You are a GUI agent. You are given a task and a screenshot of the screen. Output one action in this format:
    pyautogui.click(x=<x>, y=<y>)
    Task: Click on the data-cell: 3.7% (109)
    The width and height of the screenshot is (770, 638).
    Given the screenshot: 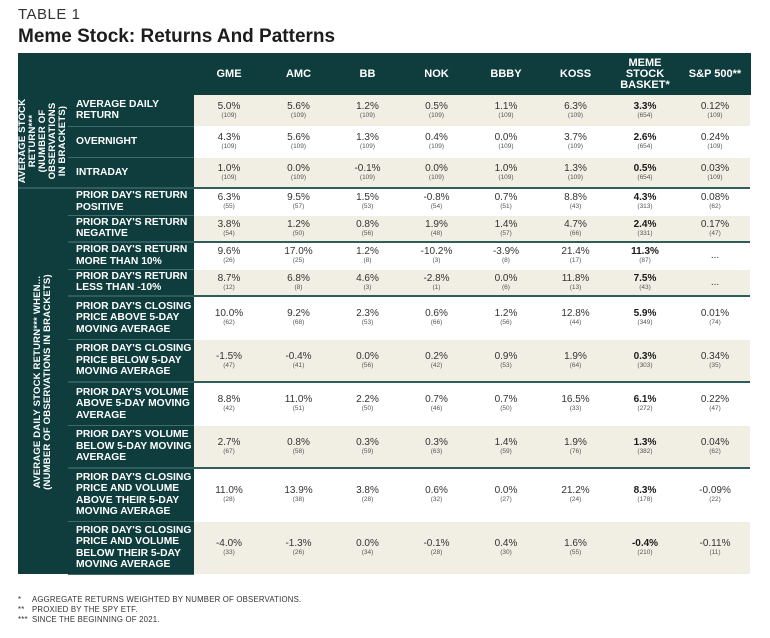 What is the action you would take?
    pyautogui.click(x=575, y=142)
    